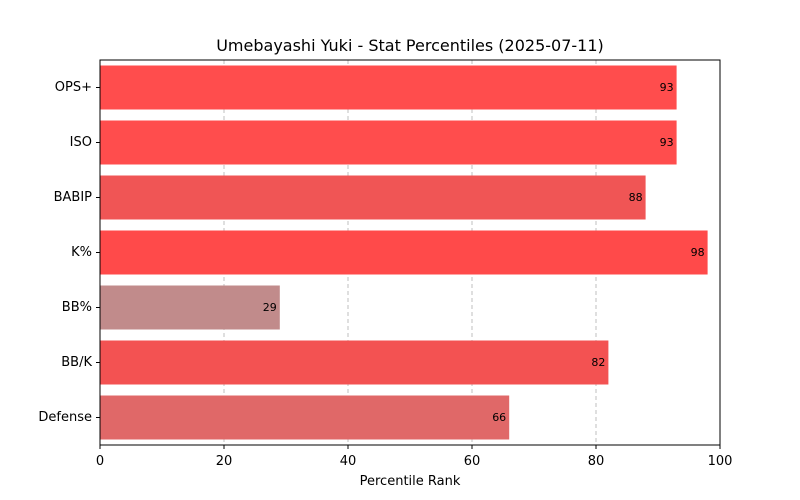 This screenshot has width=800, height=500. I want to click on y-tick-label: BB%, so click(77, 307).